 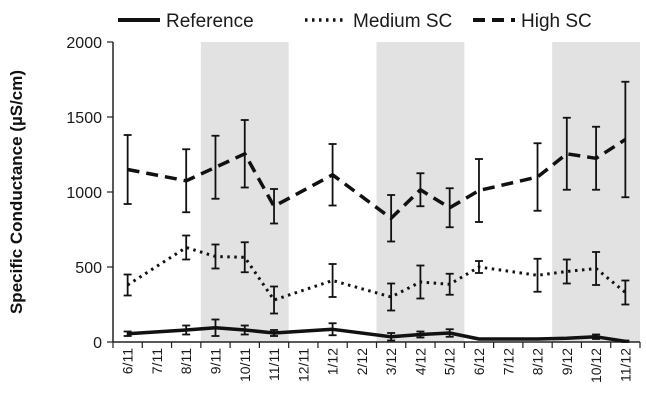 I want to click on legend-label-3: High SC, so click(x=556, y=21).